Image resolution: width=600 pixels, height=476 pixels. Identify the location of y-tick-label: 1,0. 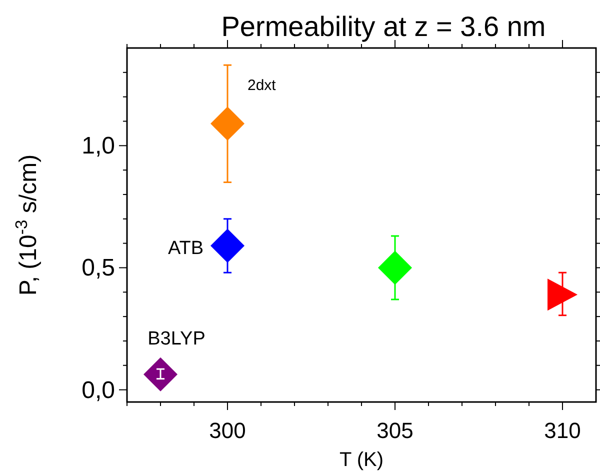
(98, 146).